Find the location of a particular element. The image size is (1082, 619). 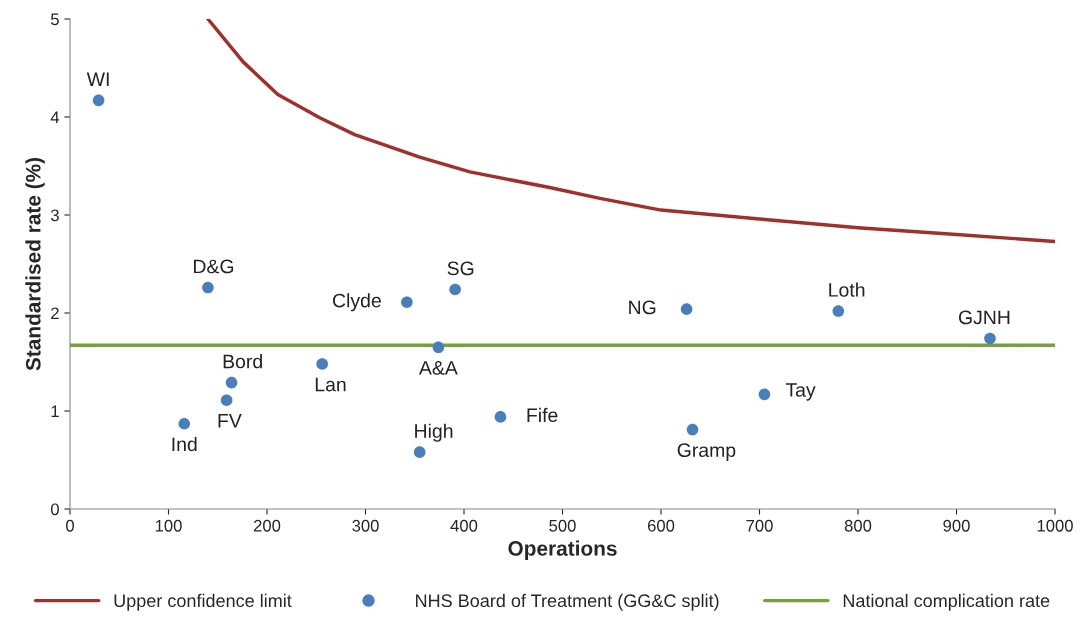

y-tick-label: 3 is located at coordinates (54, 215).